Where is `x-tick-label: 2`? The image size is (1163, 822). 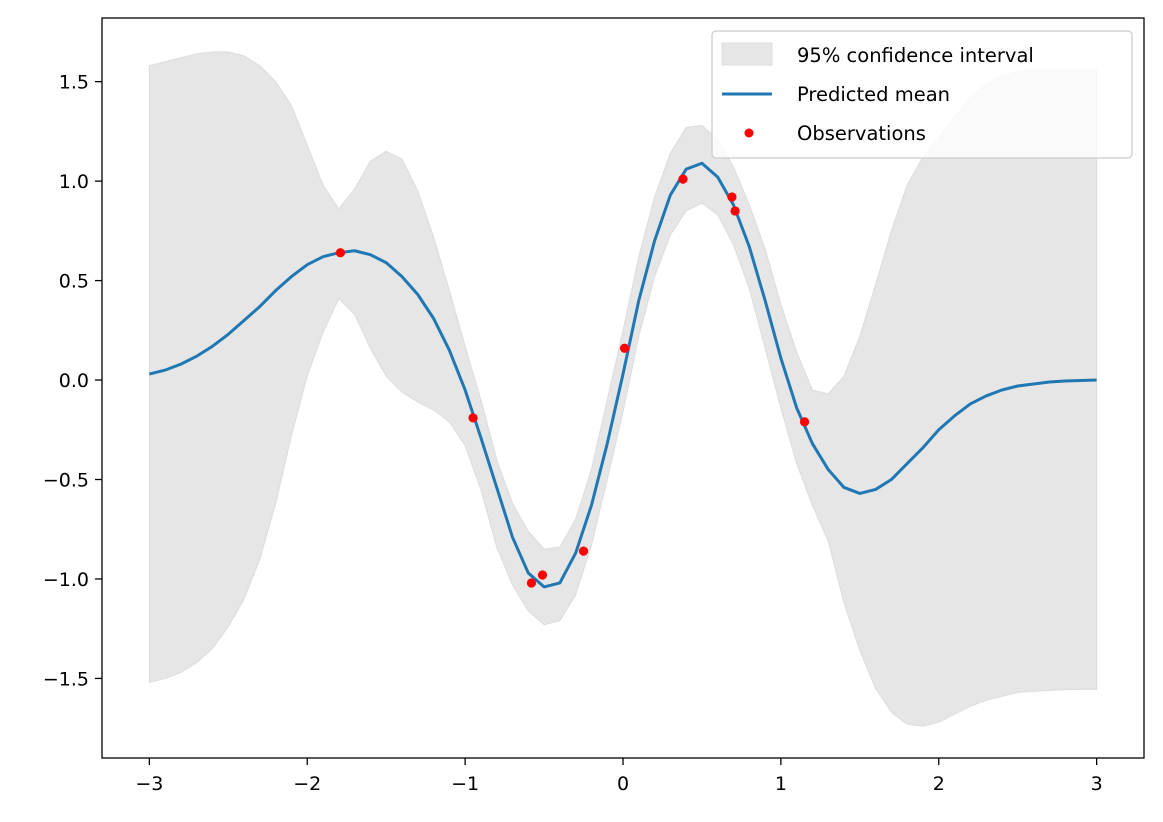 x-tick-label: 2 is located at coordinates (939, 784).